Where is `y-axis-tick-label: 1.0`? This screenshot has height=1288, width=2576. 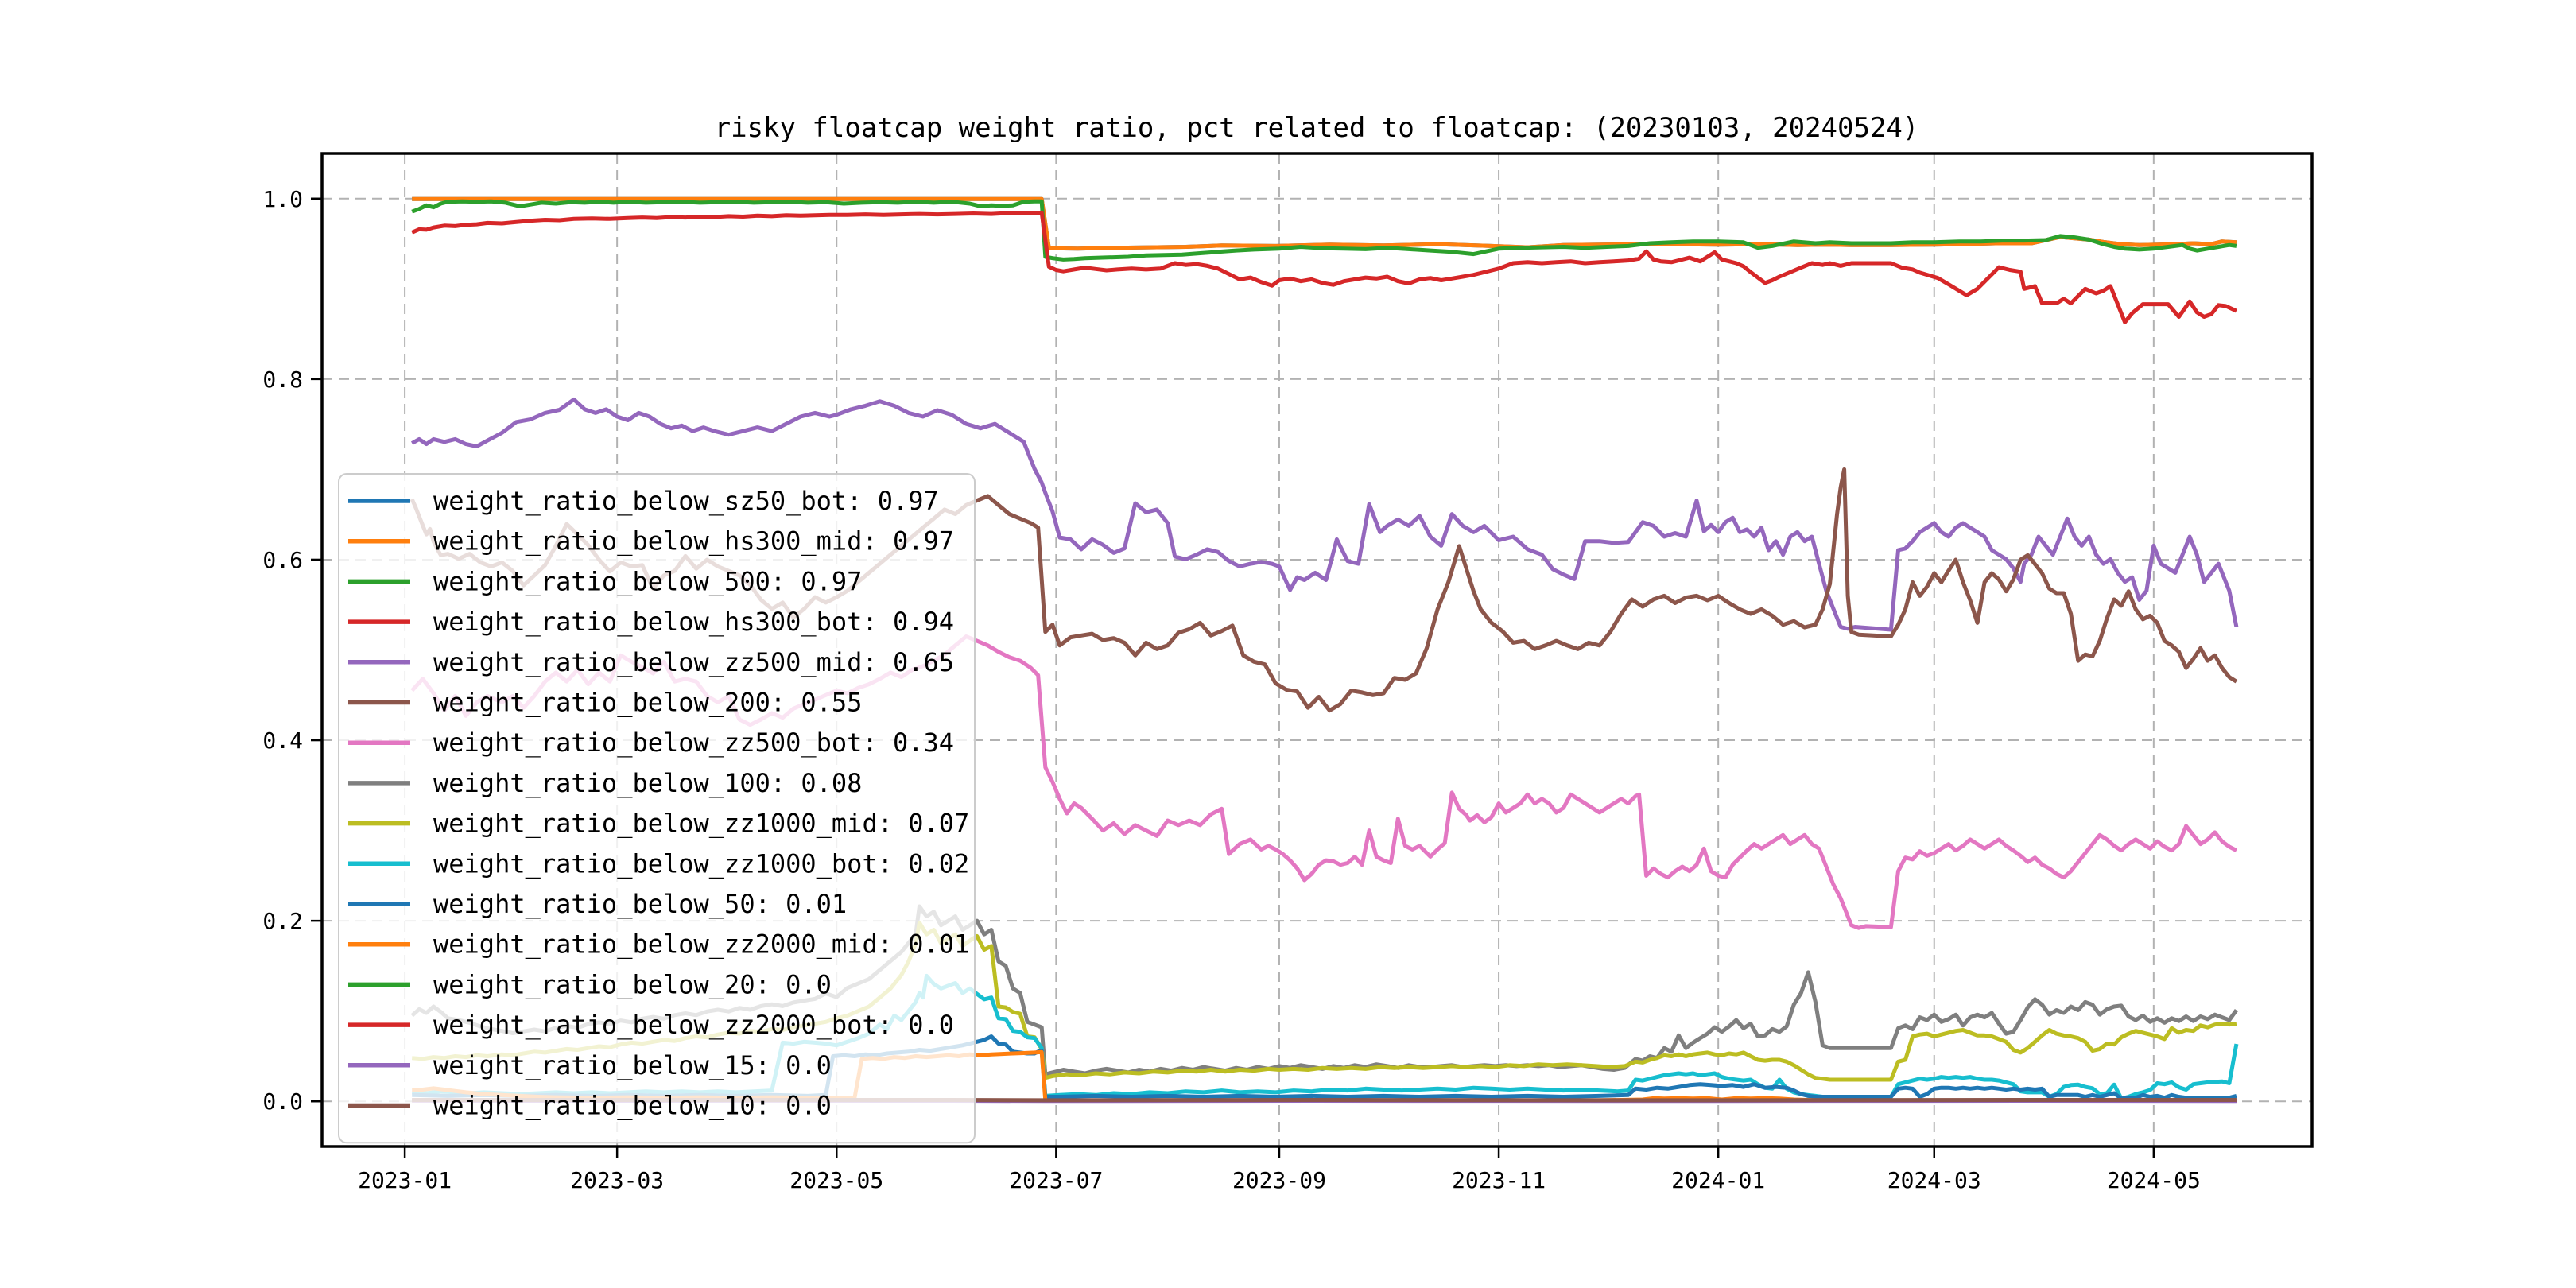
y-axis-tick-label: 1.0 is located at coordinates (282, 199).